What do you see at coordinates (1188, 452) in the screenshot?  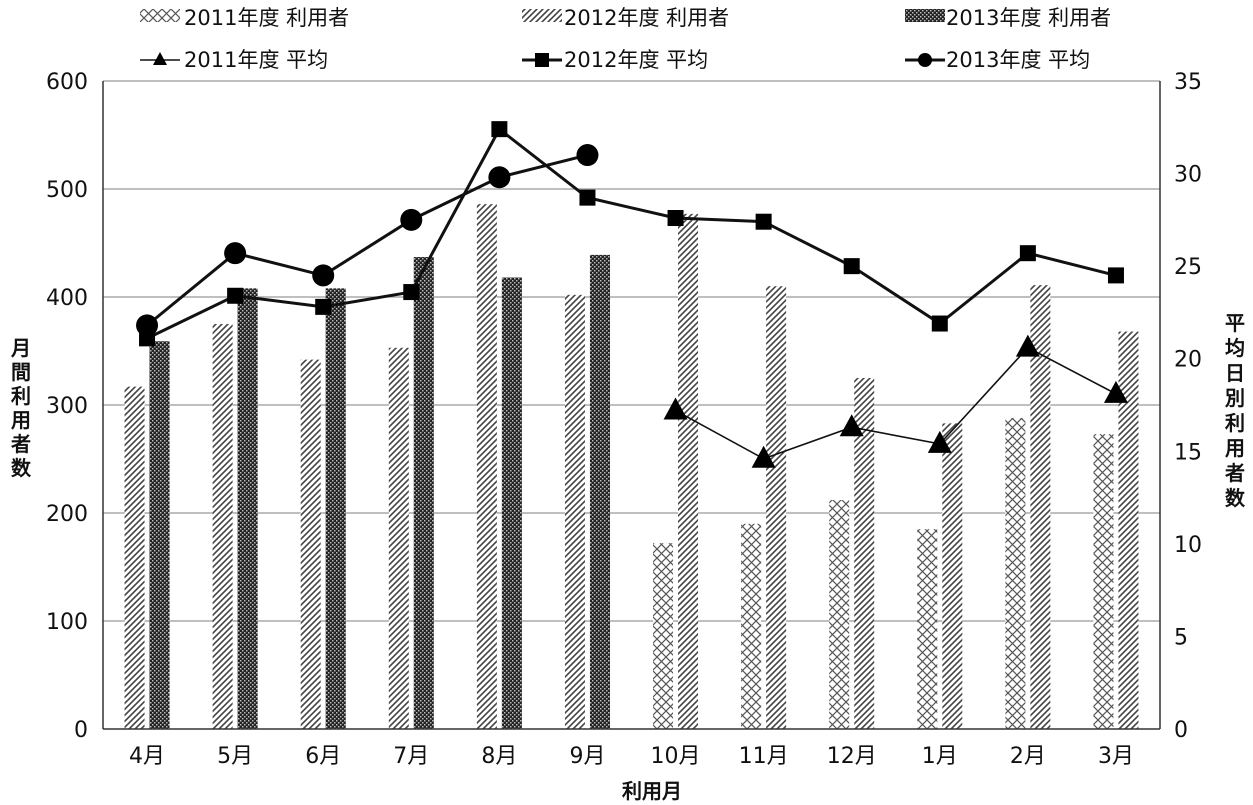 I see `y2-tick-label-3: 15` at bounding box center [1188, 452].